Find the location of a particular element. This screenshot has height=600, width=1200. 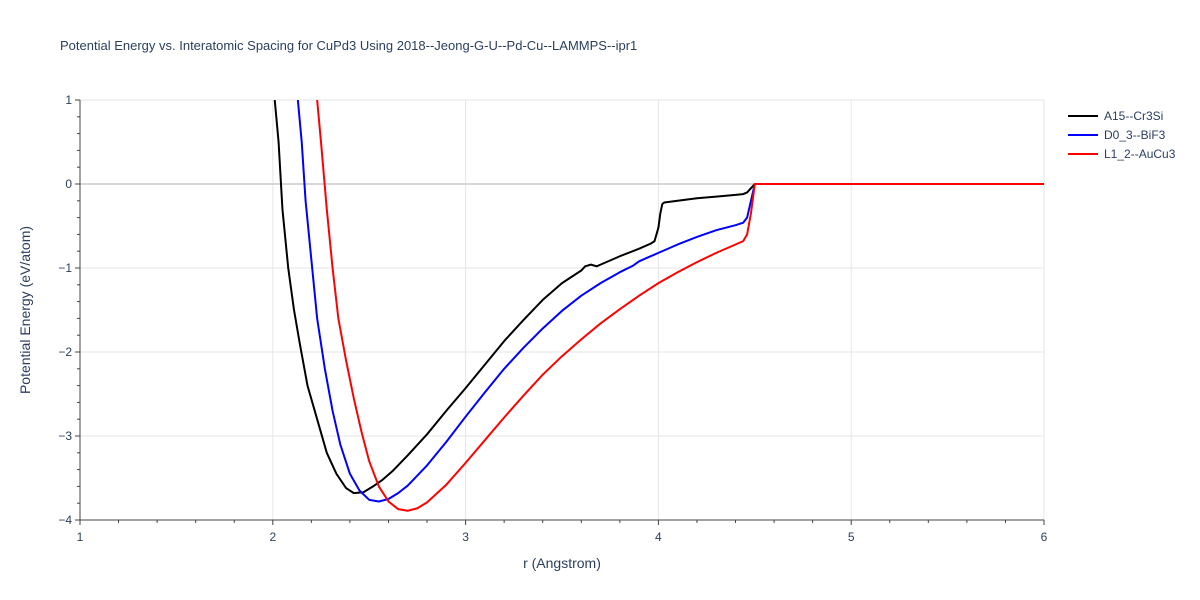

x-tick-label: 2 is located at coordinates (272, 537).